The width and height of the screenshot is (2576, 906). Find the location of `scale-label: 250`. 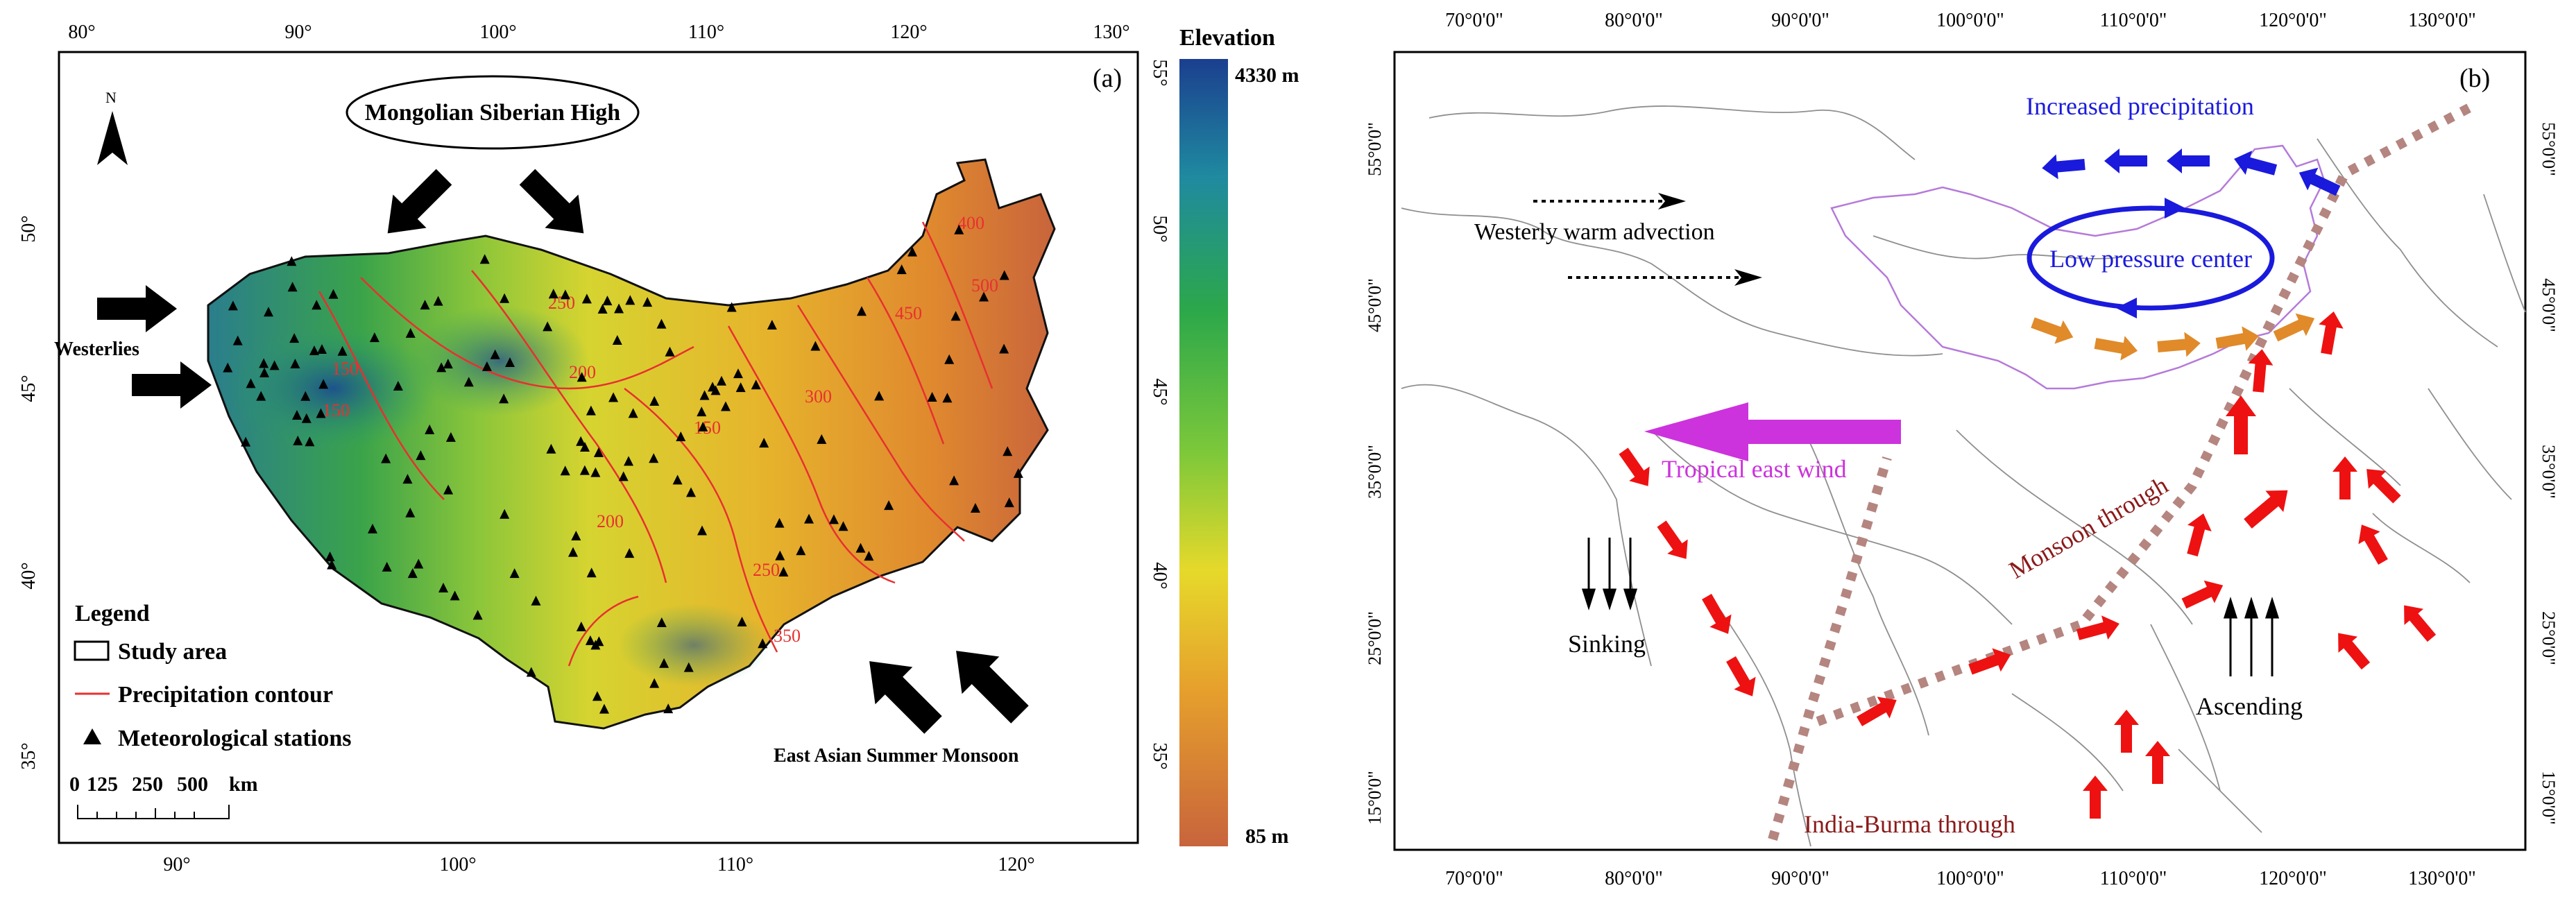

scale-label: 250 is located at coordinates (147, 785).